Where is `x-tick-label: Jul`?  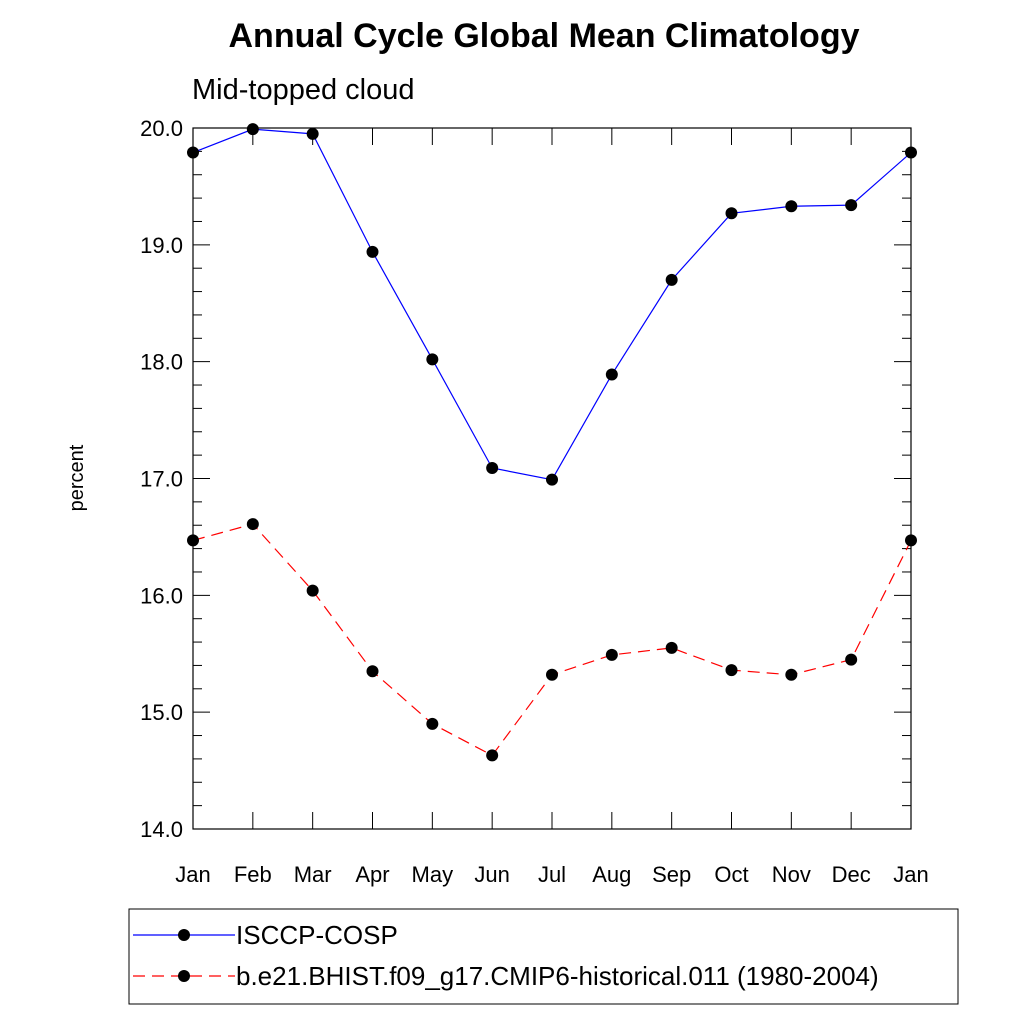
x-tick-label: Jul is located at coordinates (552, 874).